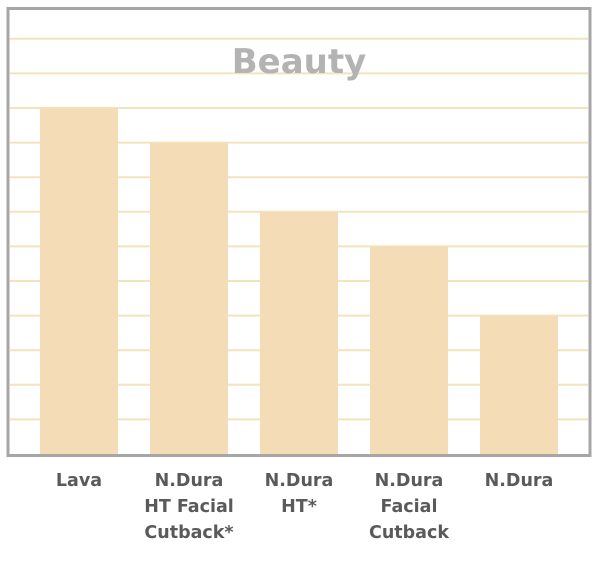 Image resolution: width=600 pixels, height=561 pixels. I want to click on x-tick-label: N.Dura Facial Cutback, so click(408, 507).